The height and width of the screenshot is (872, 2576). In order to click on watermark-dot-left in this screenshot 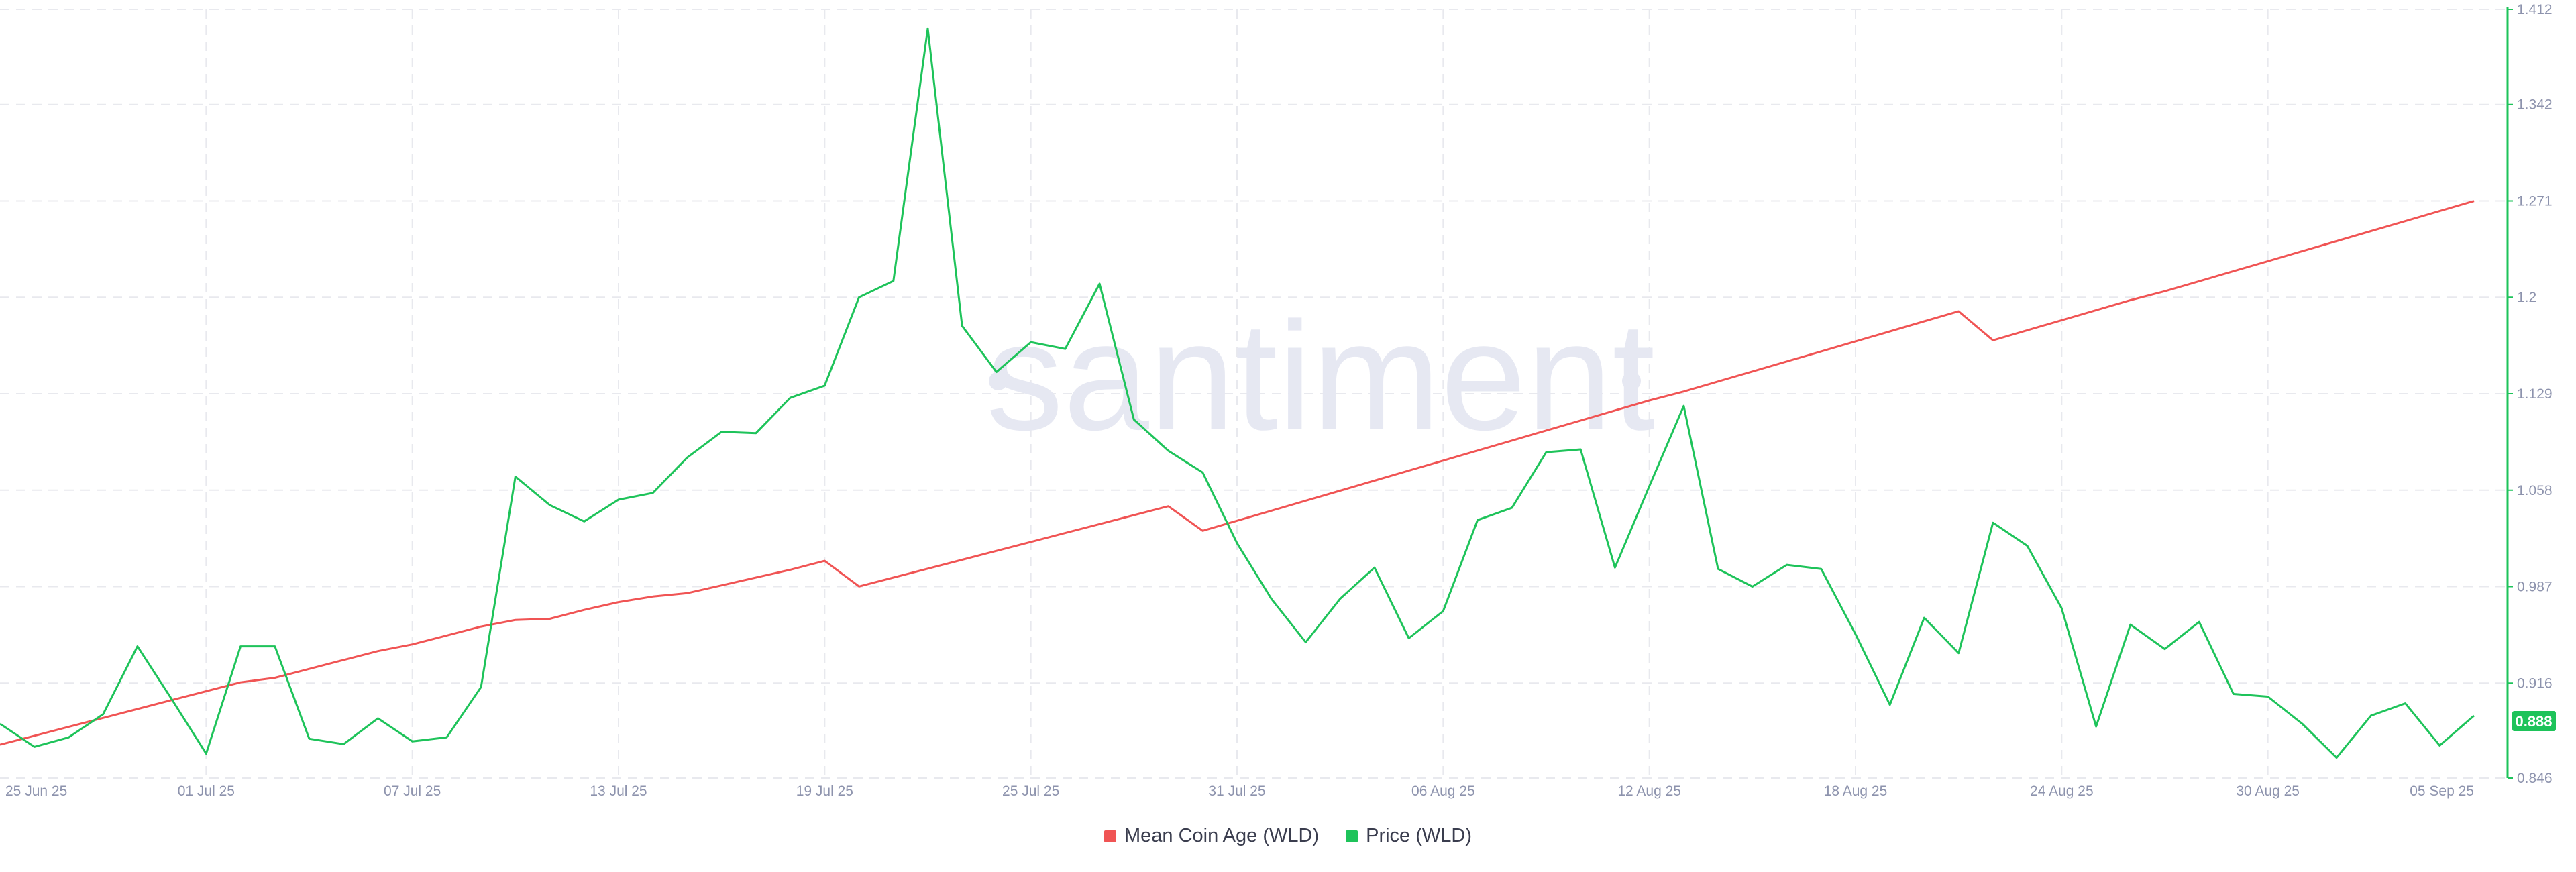, I will do `click(998, 381)`.